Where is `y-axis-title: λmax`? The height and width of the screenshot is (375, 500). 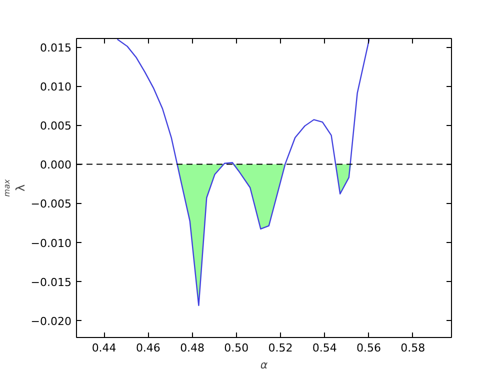
y-axis-title: λmax is located at coordinates (15, 188).